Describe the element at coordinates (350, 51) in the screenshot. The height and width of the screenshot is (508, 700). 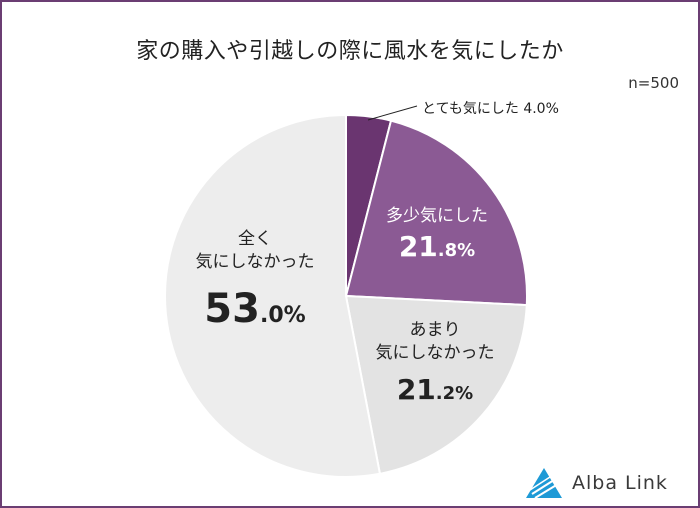
I see `chart-title: 家の購入や引越しの際に風水を気にしたか` at that location.